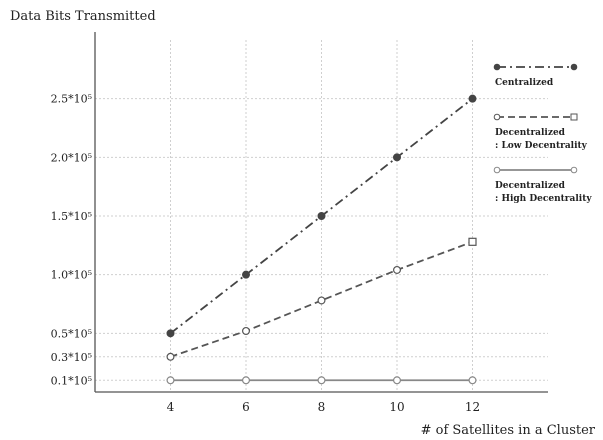  I want to click on x-tick-label: 6, so click(246, 407).